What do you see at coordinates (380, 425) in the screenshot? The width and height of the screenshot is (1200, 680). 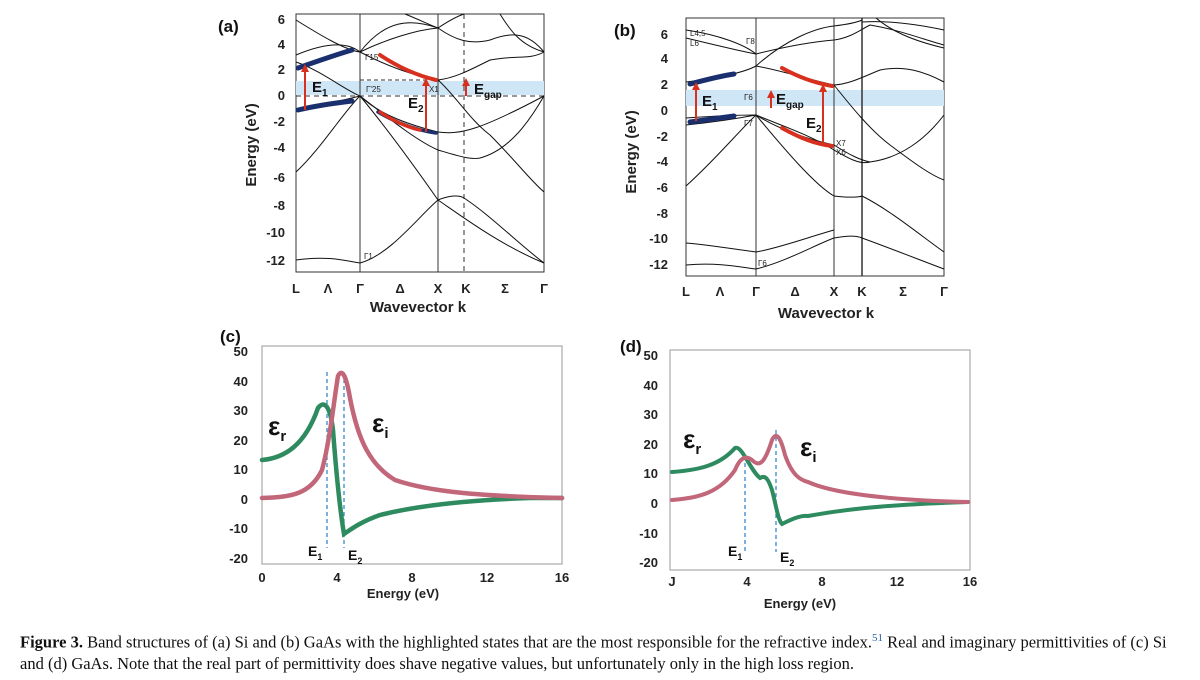 I see `panel-c-ei-label: εi` at bounding box center [380, 425].